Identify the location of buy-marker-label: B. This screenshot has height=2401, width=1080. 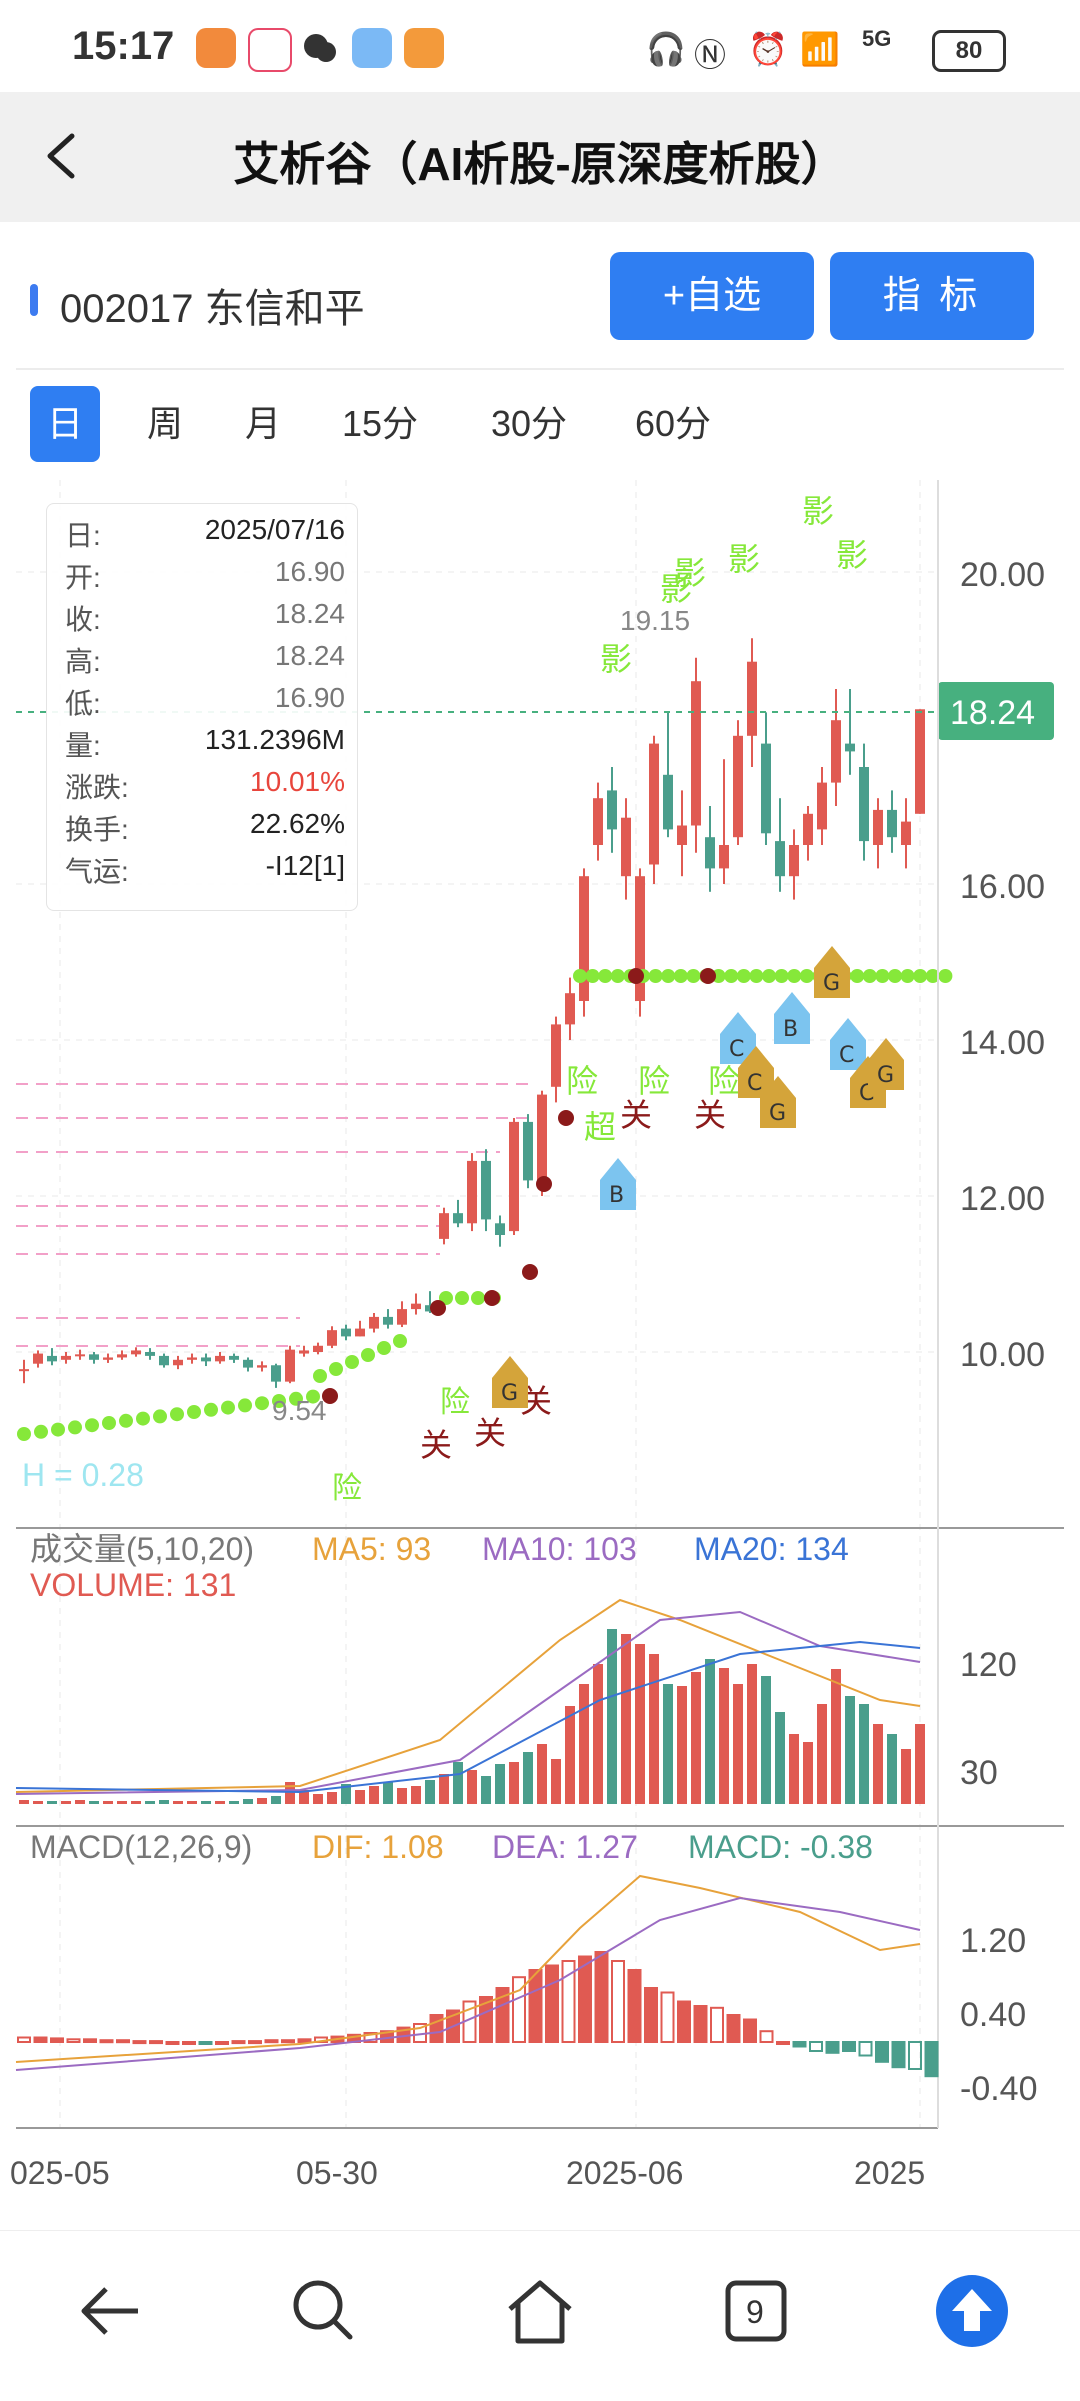
(790, 1029).